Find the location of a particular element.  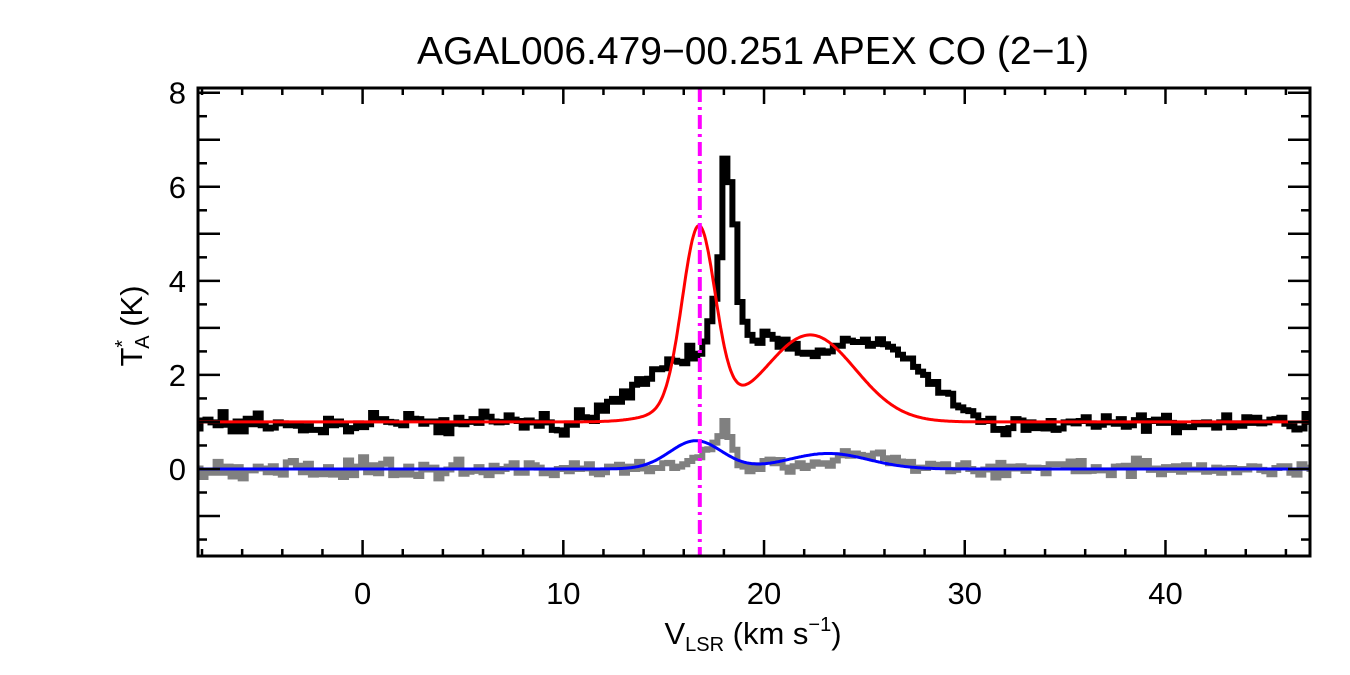

chart-title: AGAL006.479−00.251 APEX CO (2−1) is located at coordinates (753, 51).